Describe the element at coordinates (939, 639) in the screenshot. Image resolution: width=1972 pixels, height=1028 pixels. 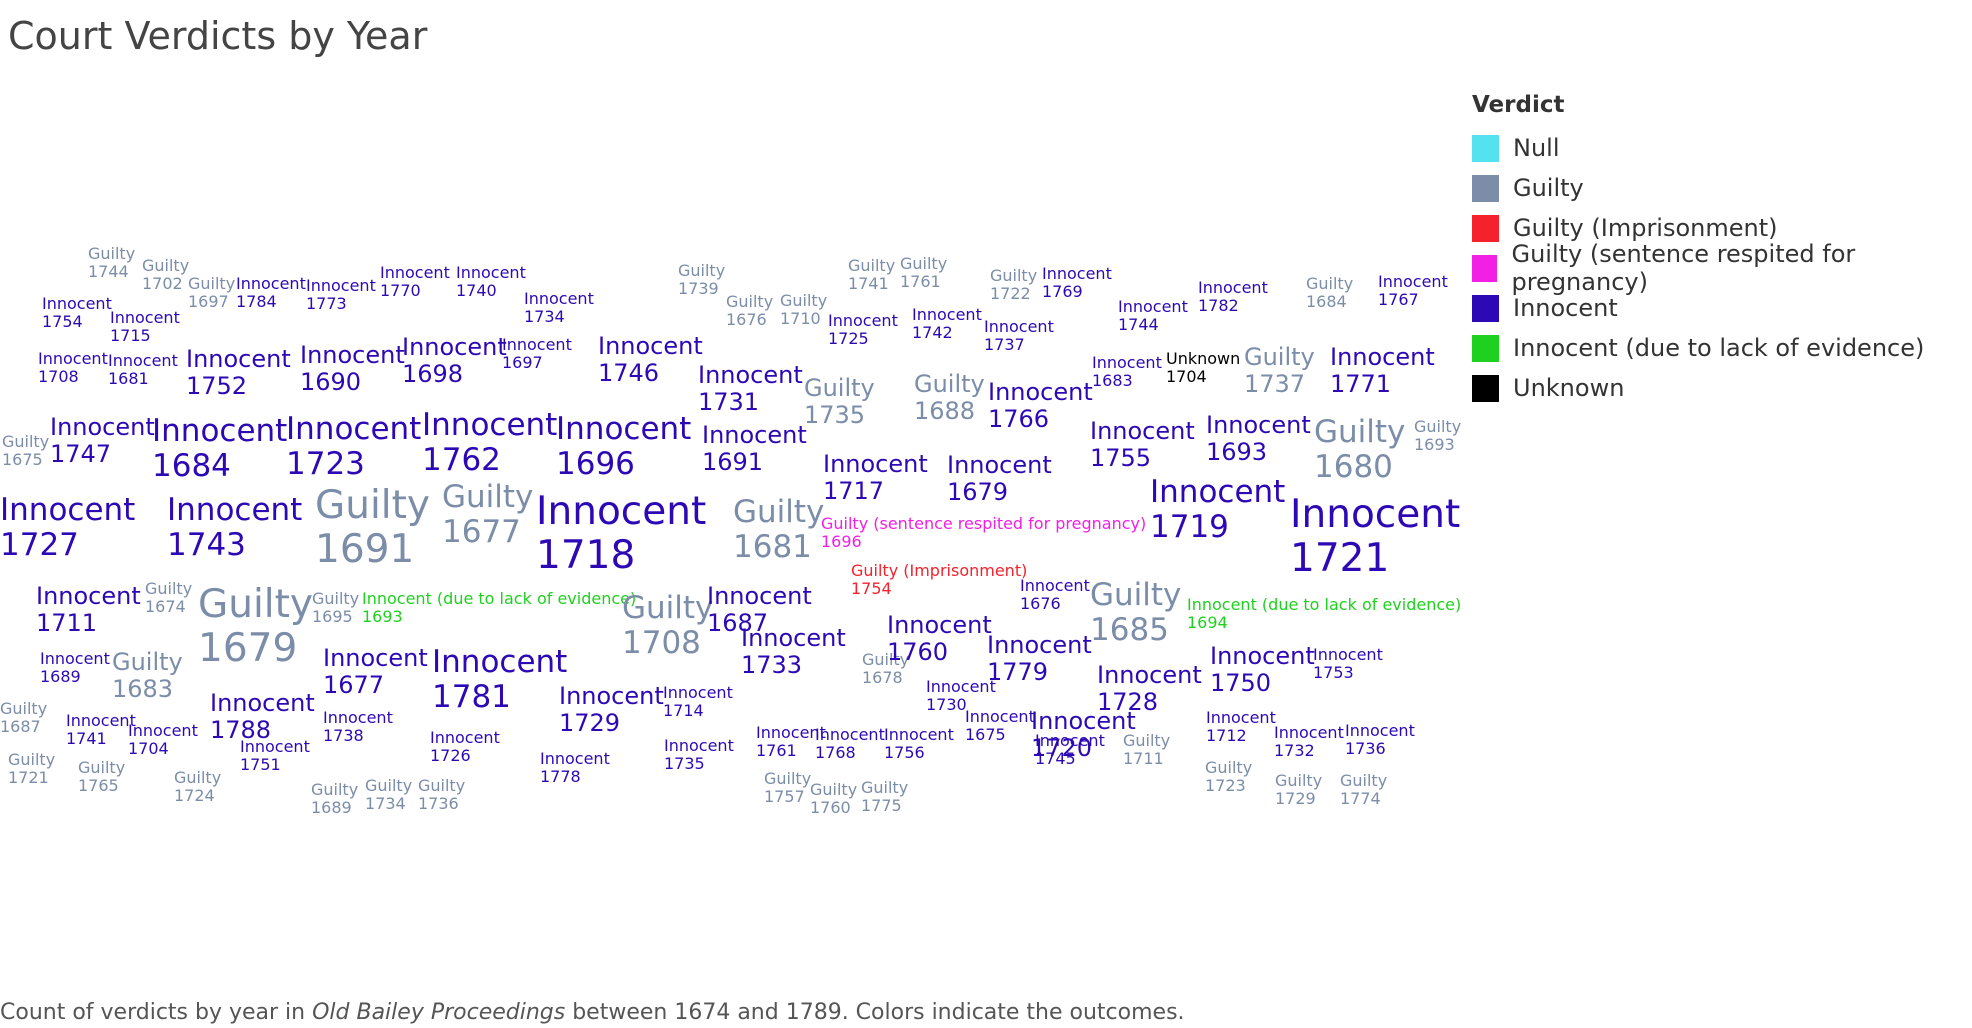
I see `word-innocent-1760: Innocent 1760` at that location.